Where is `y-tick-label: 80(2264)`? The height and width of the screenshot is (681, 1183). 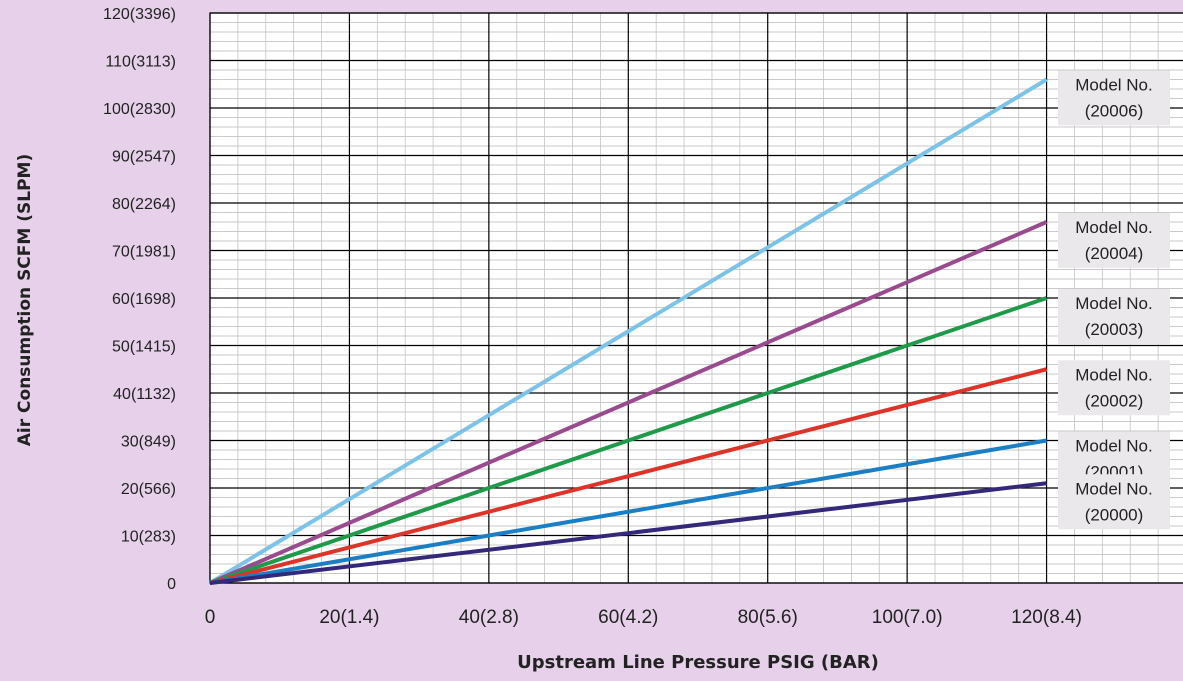 y-tick-label: 80(2264) is located at coordinates (144, 204).